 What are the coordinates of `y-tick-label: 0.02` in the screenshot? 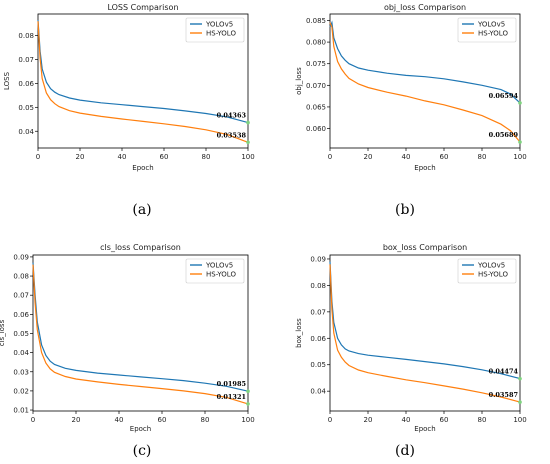 It's located at (21, 391).